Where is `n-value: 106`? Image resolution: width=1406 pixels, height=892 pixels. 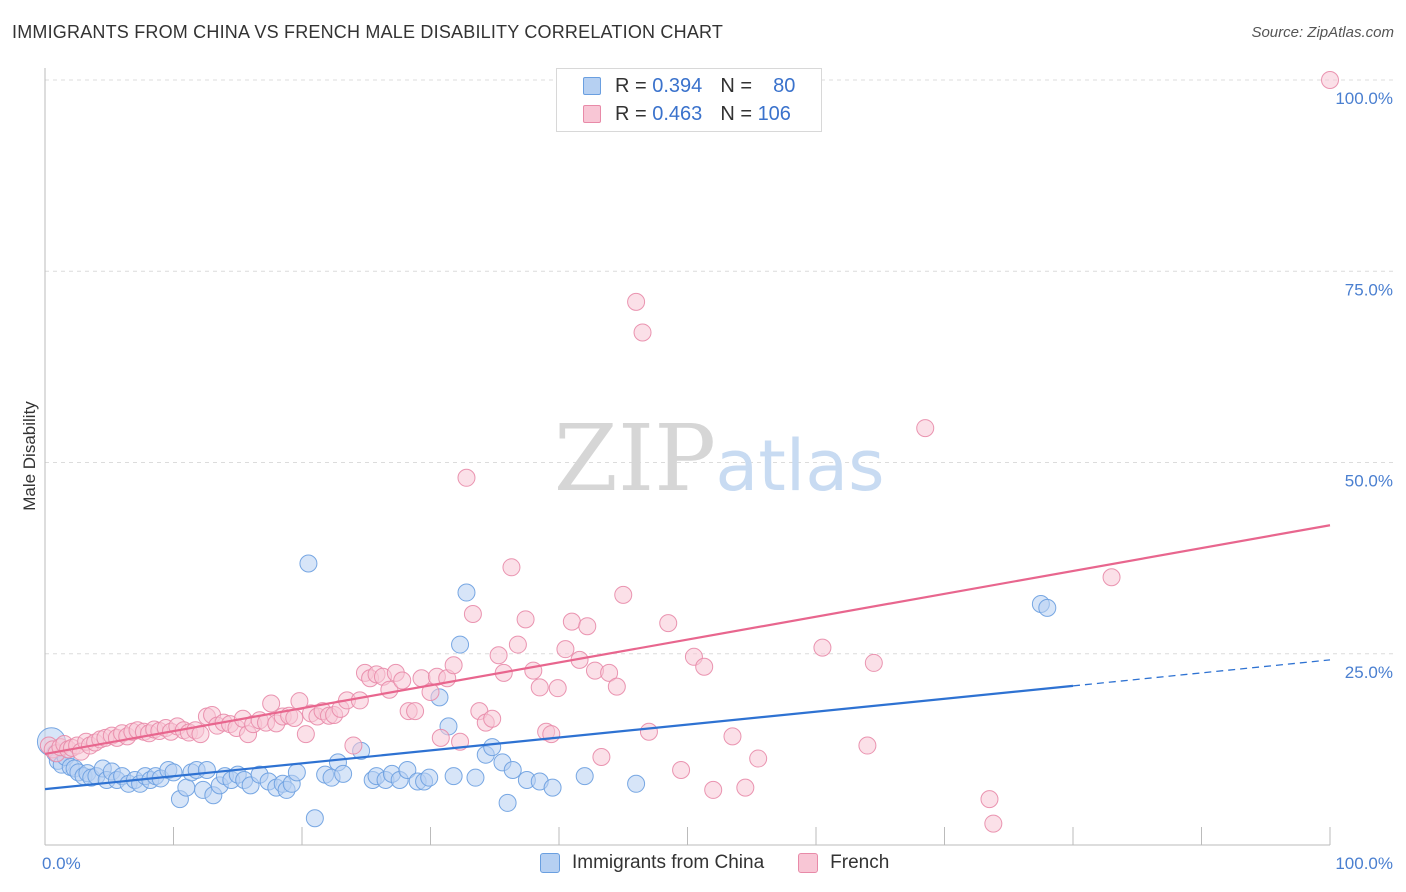 n-value: 106 is located at coordinates (774, 113).